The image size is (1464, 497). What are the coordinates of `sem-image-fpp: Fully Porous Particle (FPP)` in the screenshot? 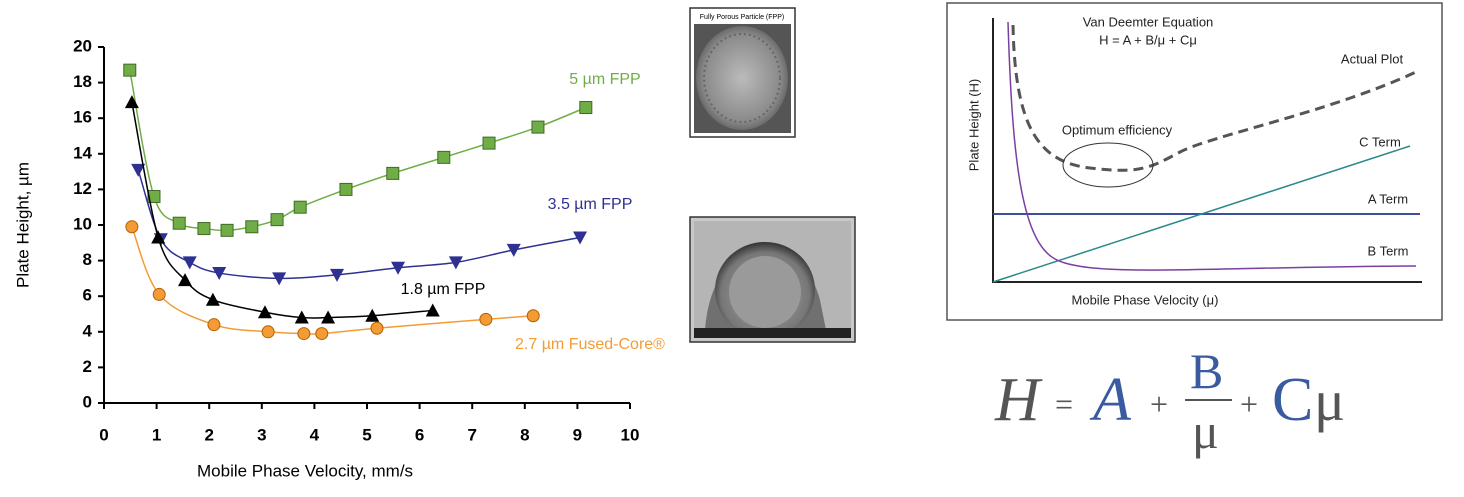 It's located at (742, 72).